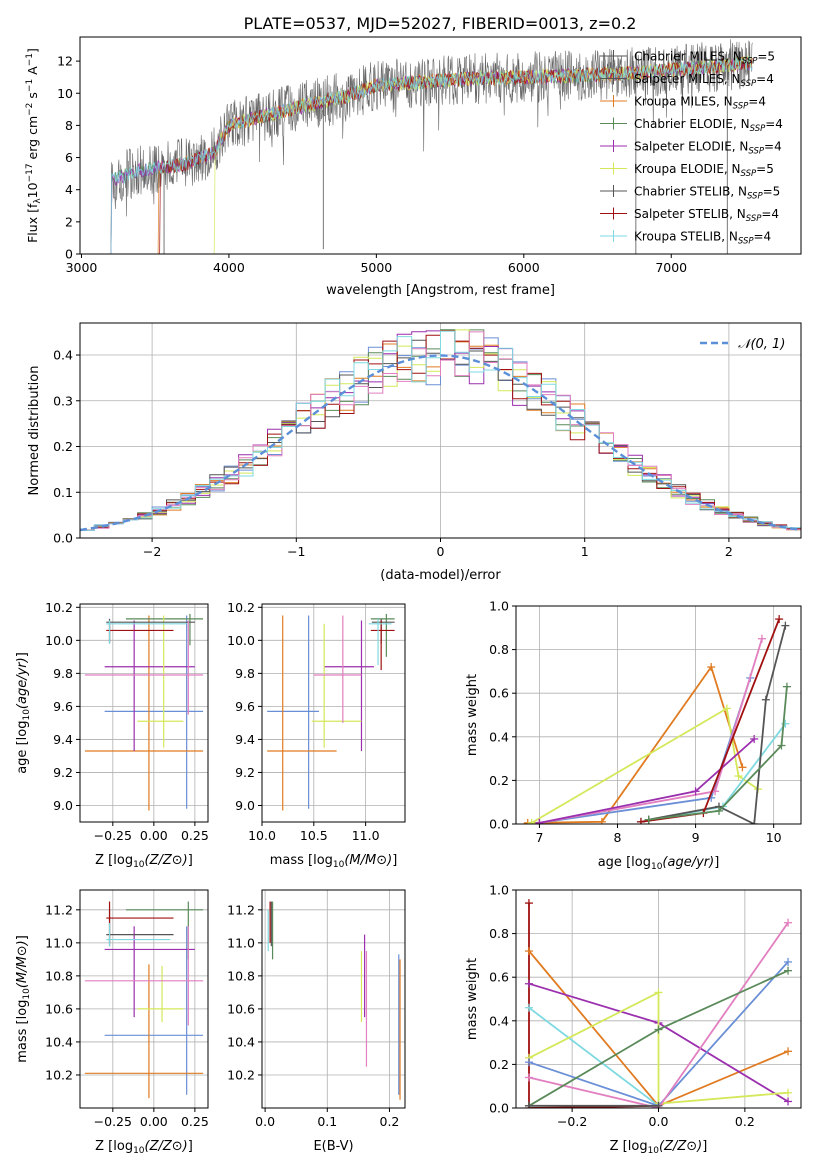 This screenshot has height=1174, width=819. Describe the element at coordinates (69, 189) in the screenshot. I see `y-tick-label: 4` at that location.